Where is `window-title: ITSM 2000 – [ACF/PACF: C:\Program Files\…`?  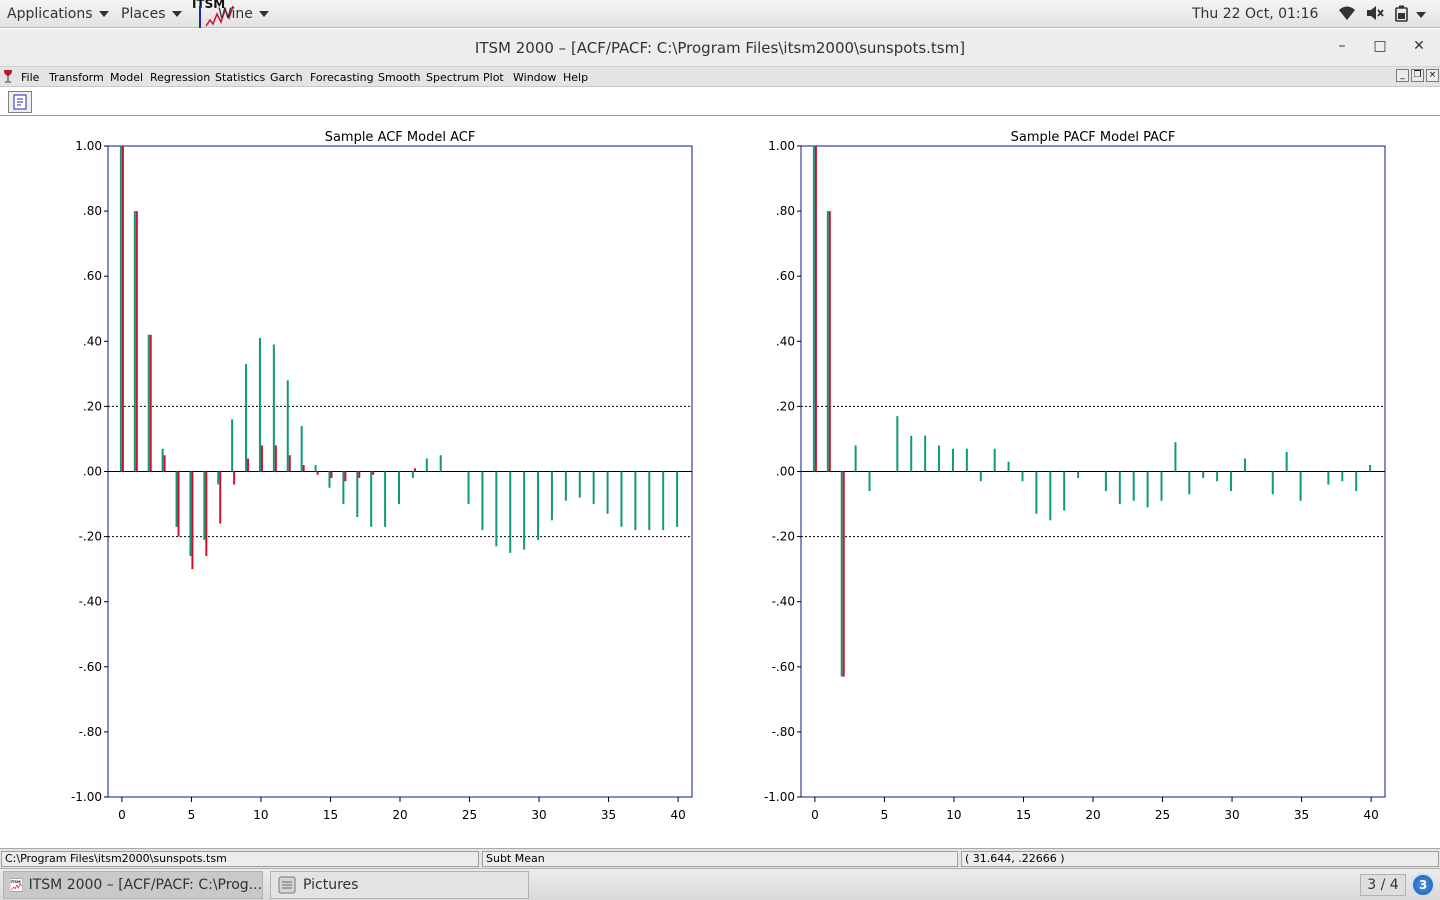
window-title: ITSM 2000 – [ACF/PACF: C:\Program Files\… is located at coordinates (720, 48).